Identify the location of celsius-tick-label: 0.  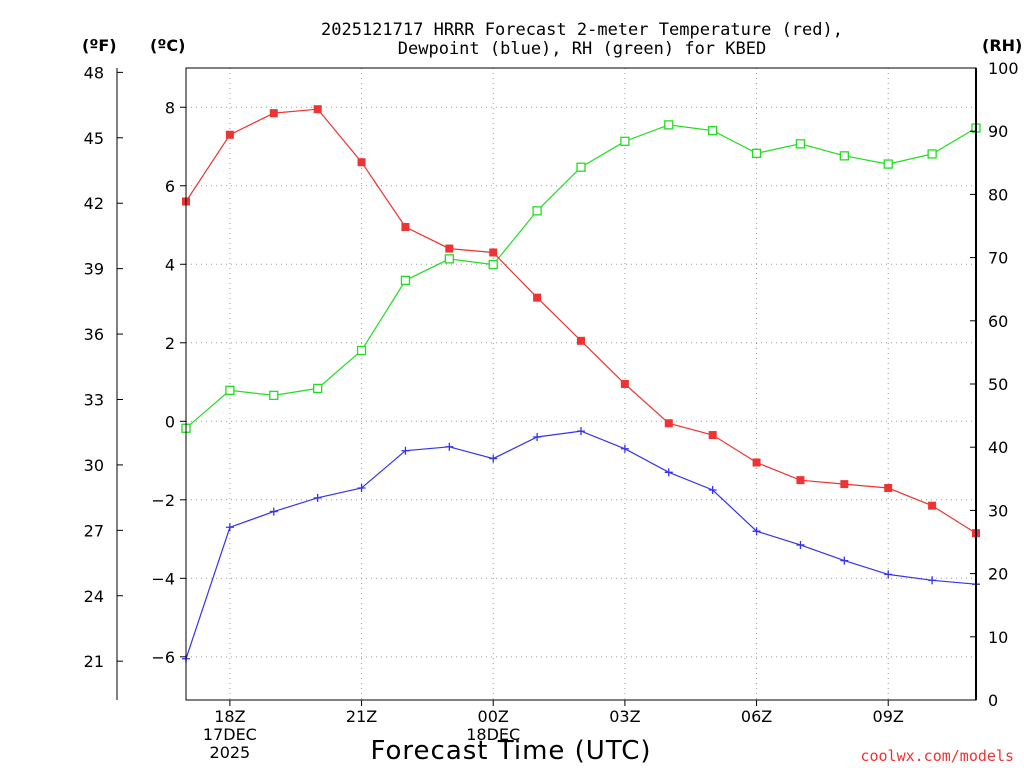
(170, 421).